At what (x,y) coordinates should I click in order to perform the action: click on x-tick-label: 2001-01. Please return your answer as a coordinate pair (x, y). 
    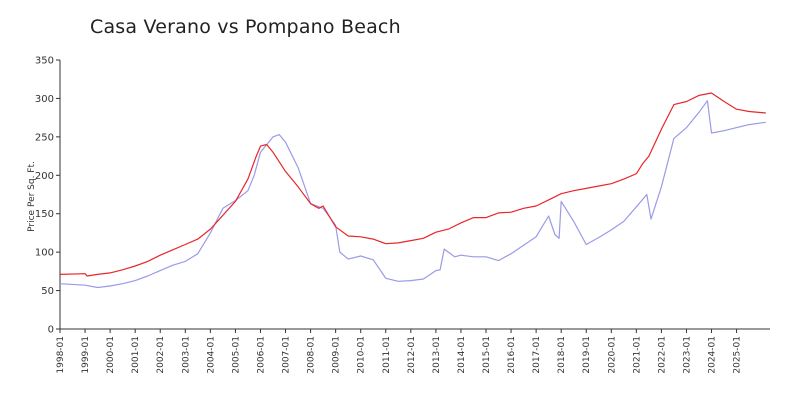
    Looking at the image, I should click on (136, 355).